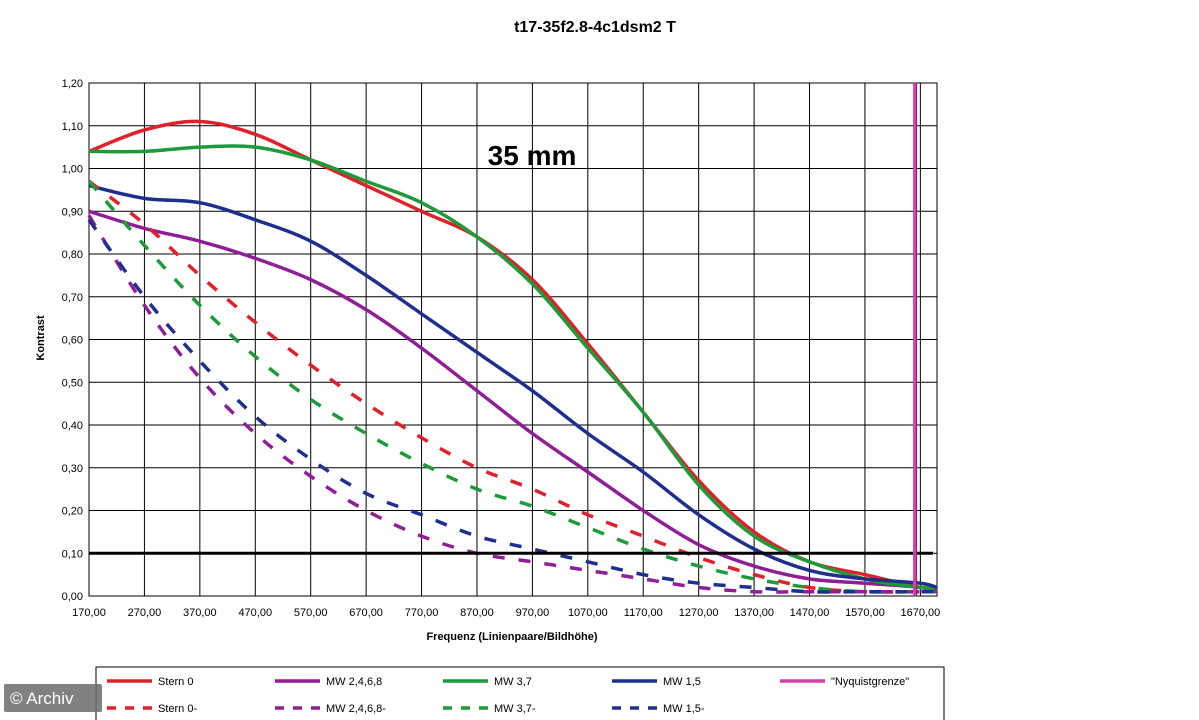  I want to click on y-tick-label: 0,50, so click(72, 383).